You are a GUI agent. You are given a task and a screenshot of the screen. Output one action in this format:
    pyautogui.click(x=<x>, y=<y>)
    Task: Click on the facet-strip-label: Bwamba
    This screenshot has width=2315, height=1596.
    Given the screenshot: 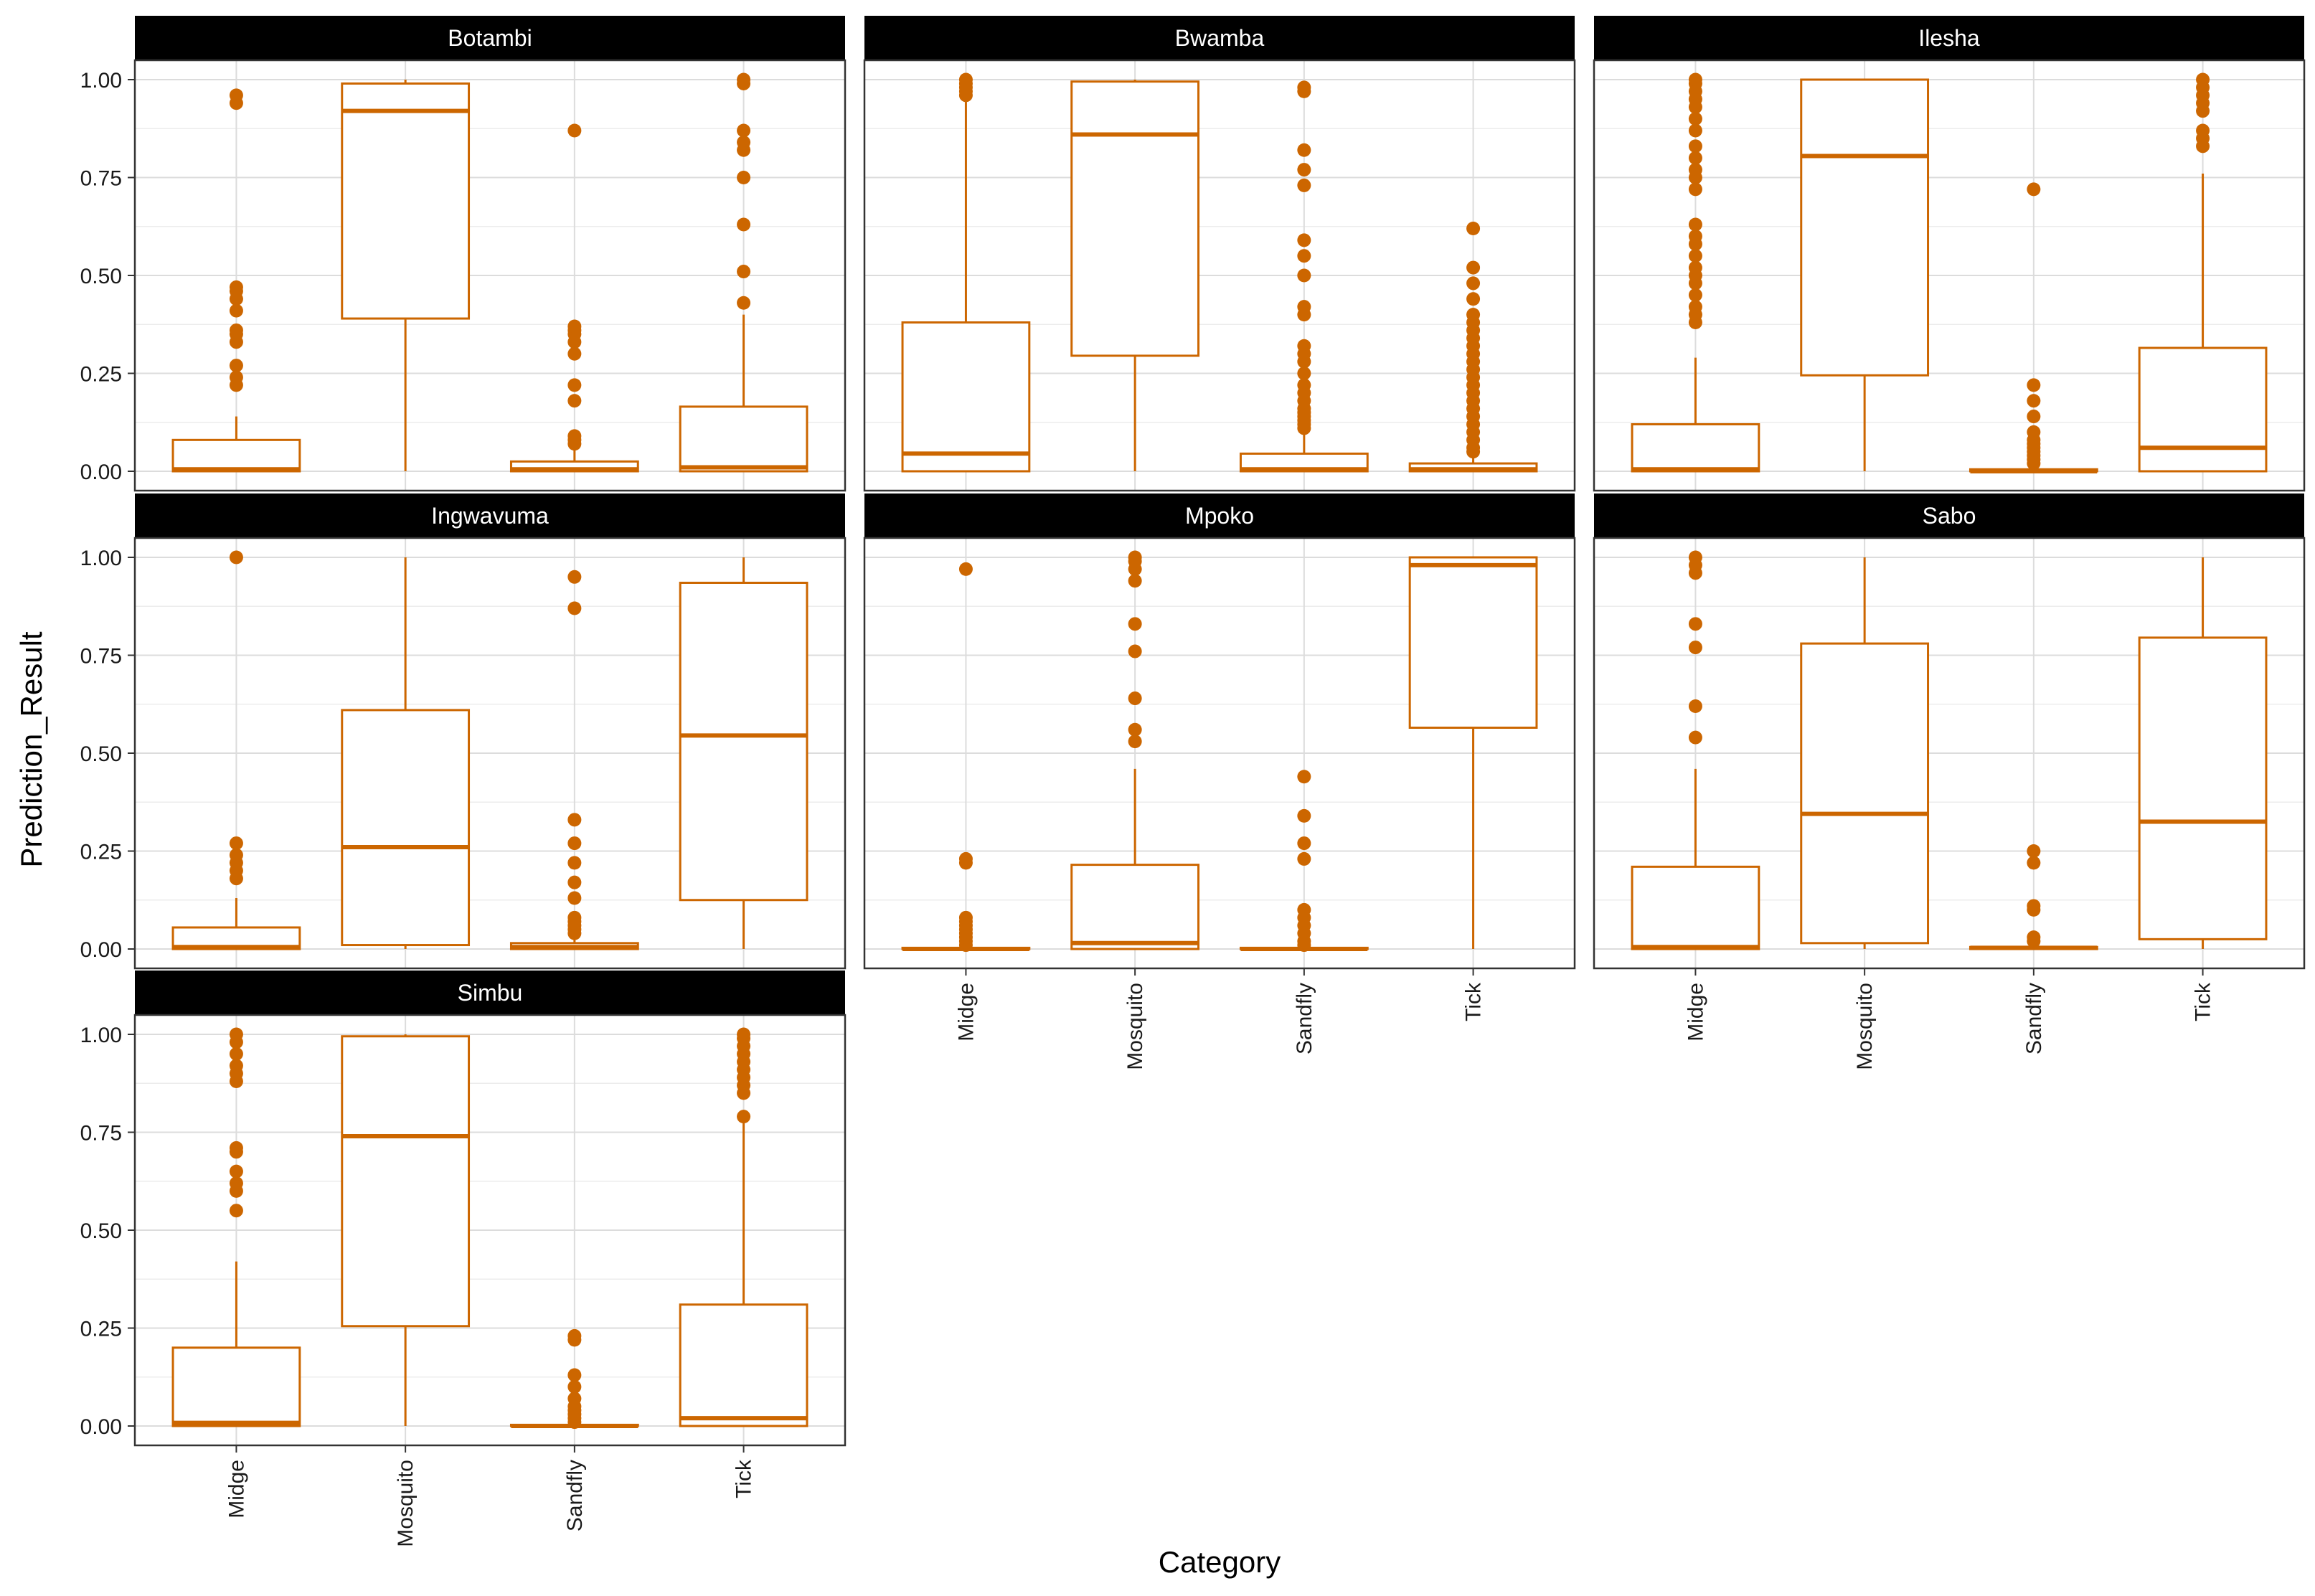 What is the action you would take?
    pyautogui.click(x=1220, y=38)
    